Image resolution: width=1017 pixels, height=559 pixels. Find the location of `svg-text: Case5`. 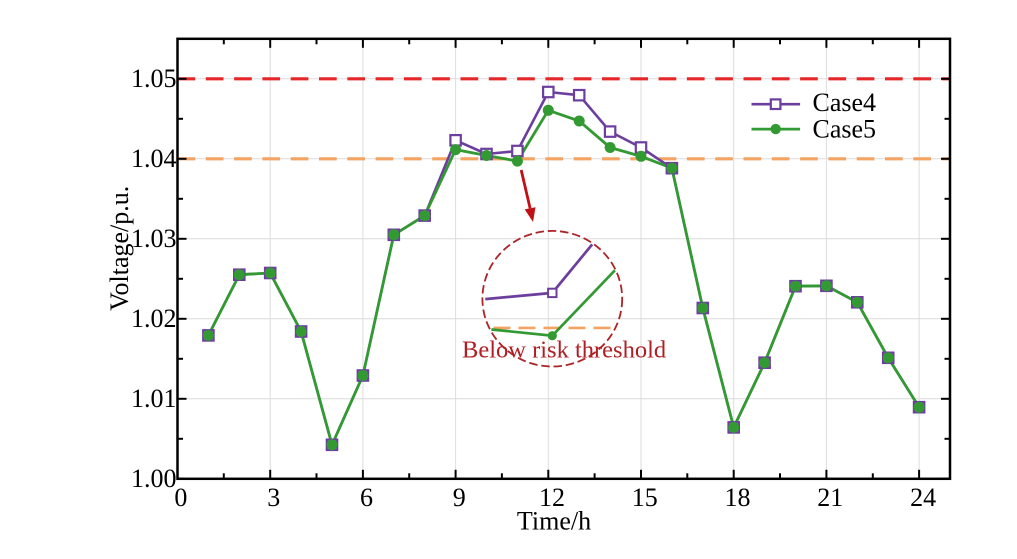

svg-text: Case5 is located at coordinates (845, 129).